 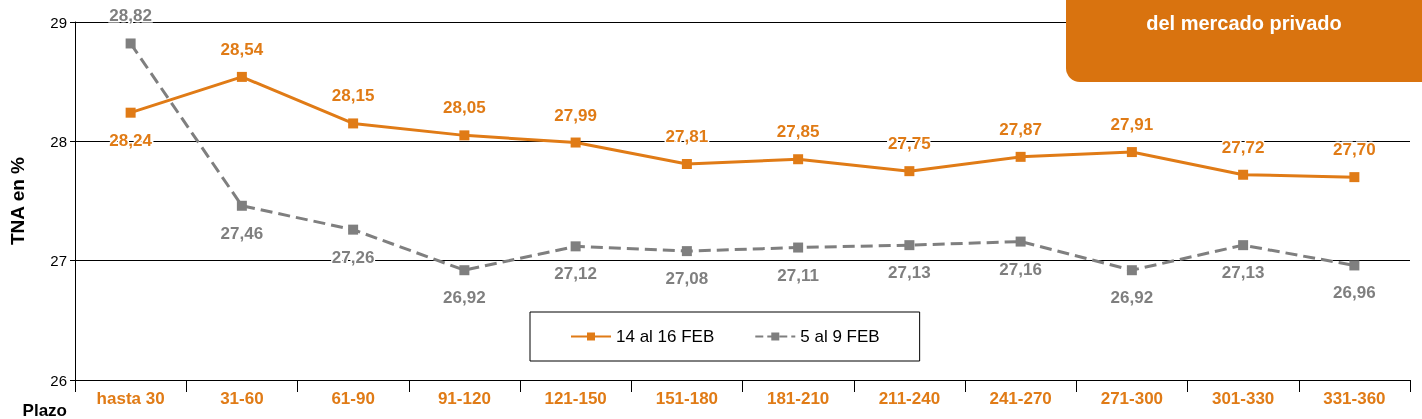 What do you see at coordinates (1354, 150) in the screenshot?
I see `data-label: 27,70` at bounding box center [1354, 150].